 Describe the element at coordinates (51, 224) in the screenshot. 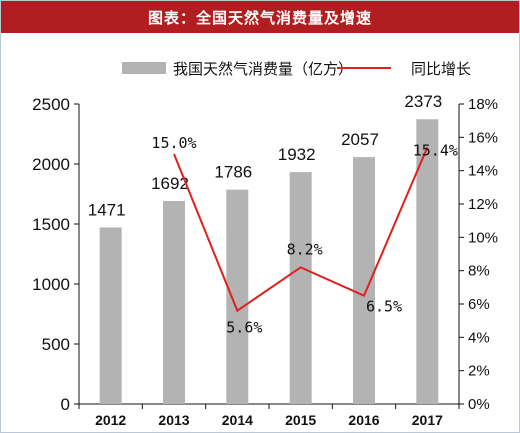

I see `y-left-tick-label: 1500` at that location.